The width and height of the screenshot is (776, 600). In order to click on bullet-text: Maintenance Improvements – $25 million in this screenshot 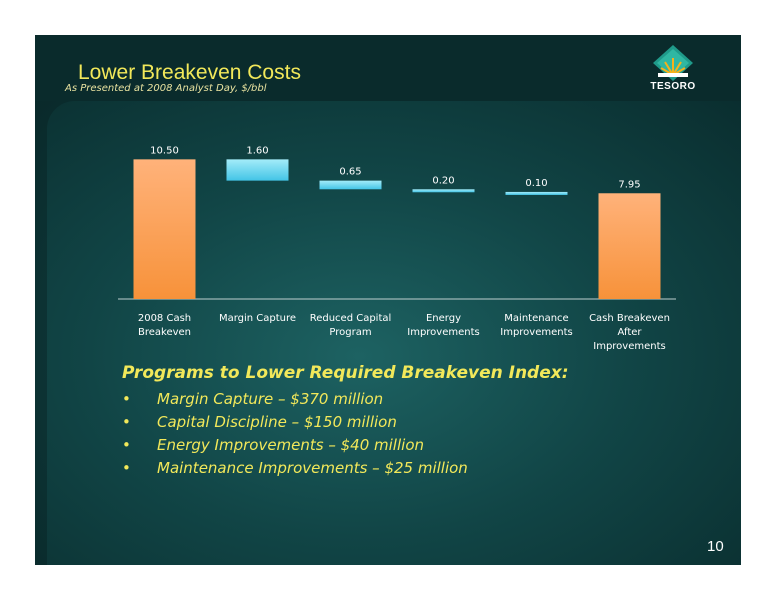, I will do `click(312, 468)`.